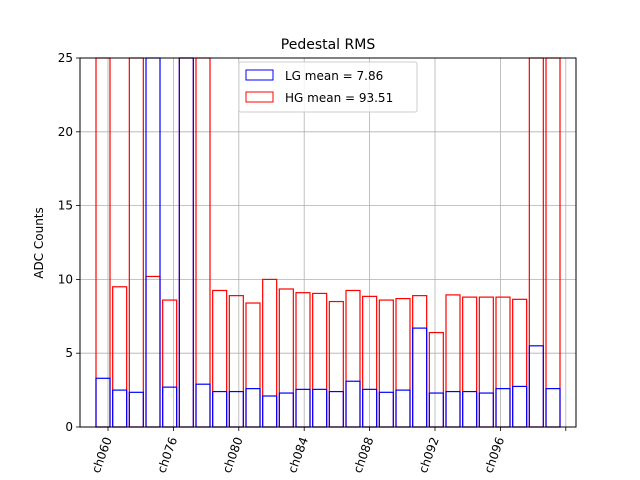  What do you see at coordinates (65, 279) in the screenshot?
I see `y-tick-label: 10` at bounding box center [65, 279].